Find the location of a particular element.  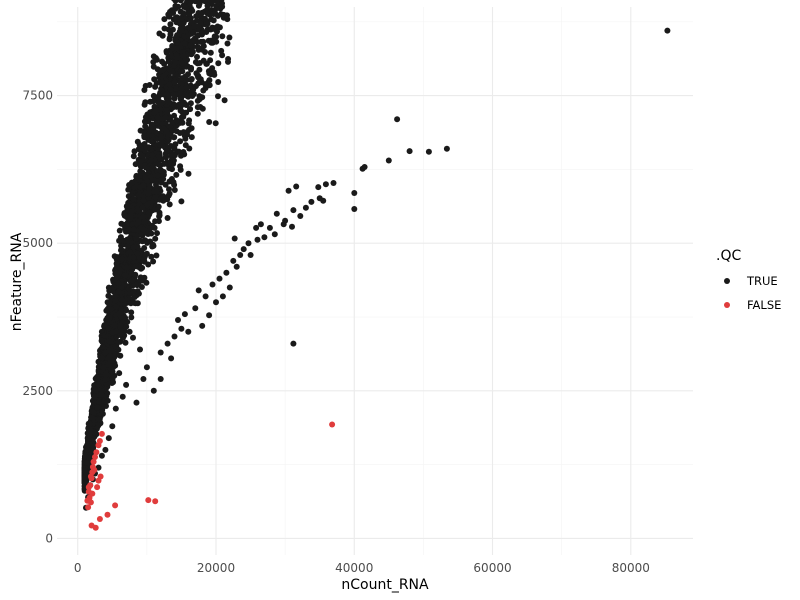

x-axis-title: nCount_RNA is located at coordinates (385, 585).